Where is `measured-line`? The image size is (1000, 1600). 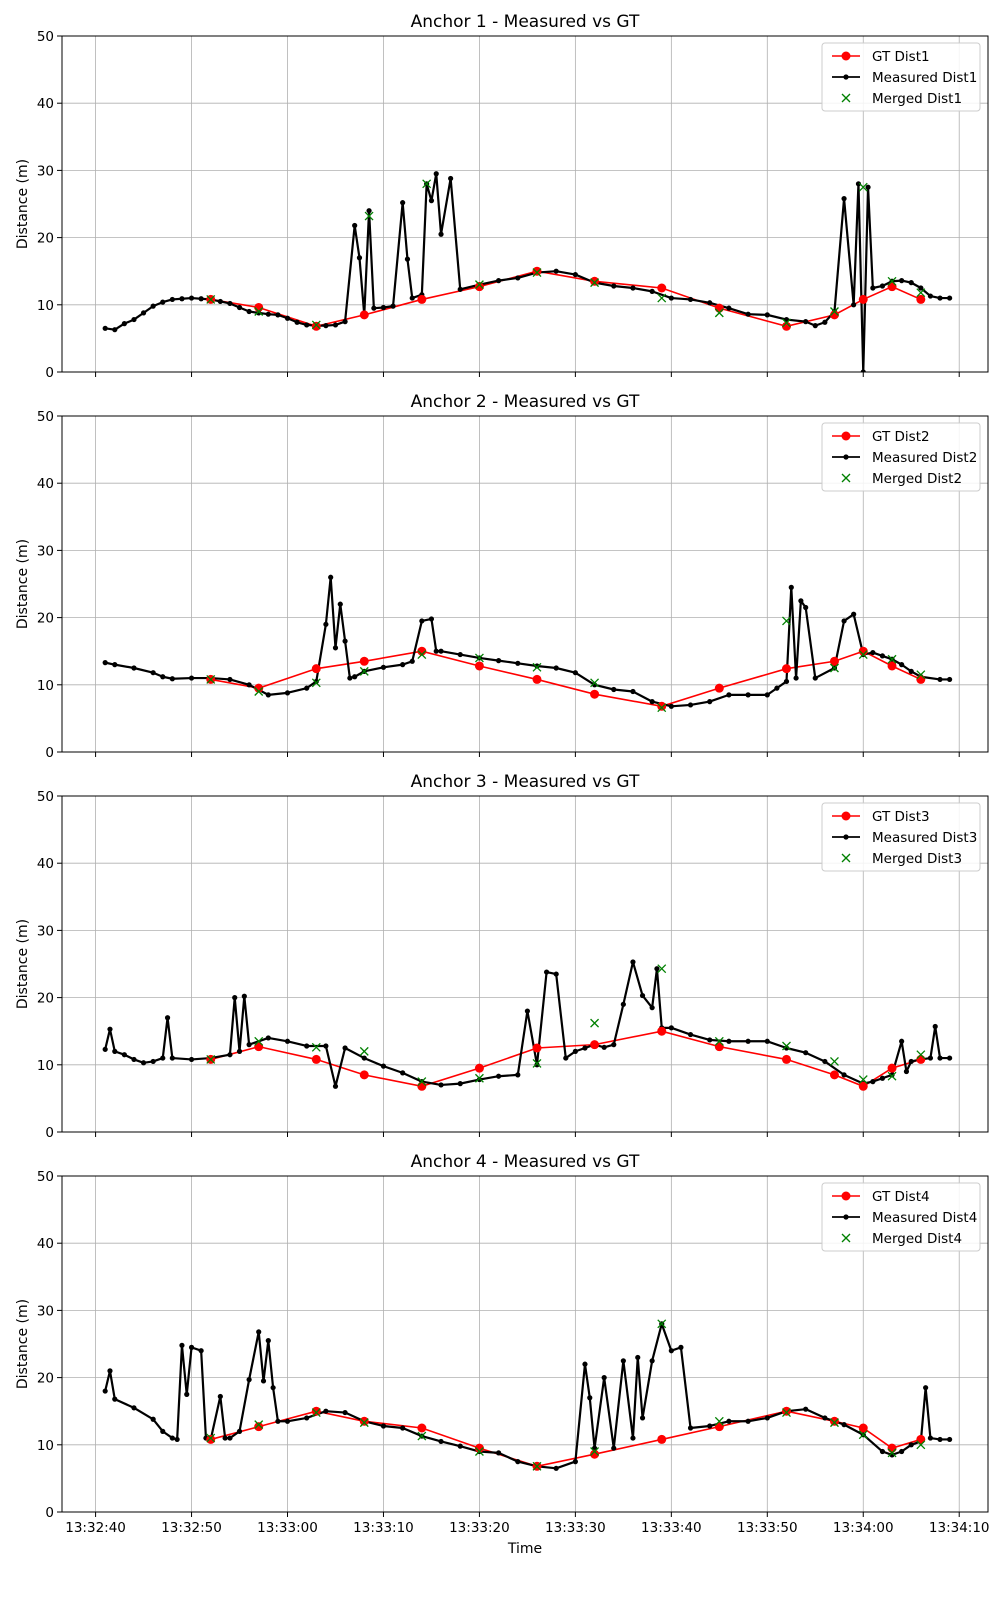 measured-line is located at coordinates (527, 1024).